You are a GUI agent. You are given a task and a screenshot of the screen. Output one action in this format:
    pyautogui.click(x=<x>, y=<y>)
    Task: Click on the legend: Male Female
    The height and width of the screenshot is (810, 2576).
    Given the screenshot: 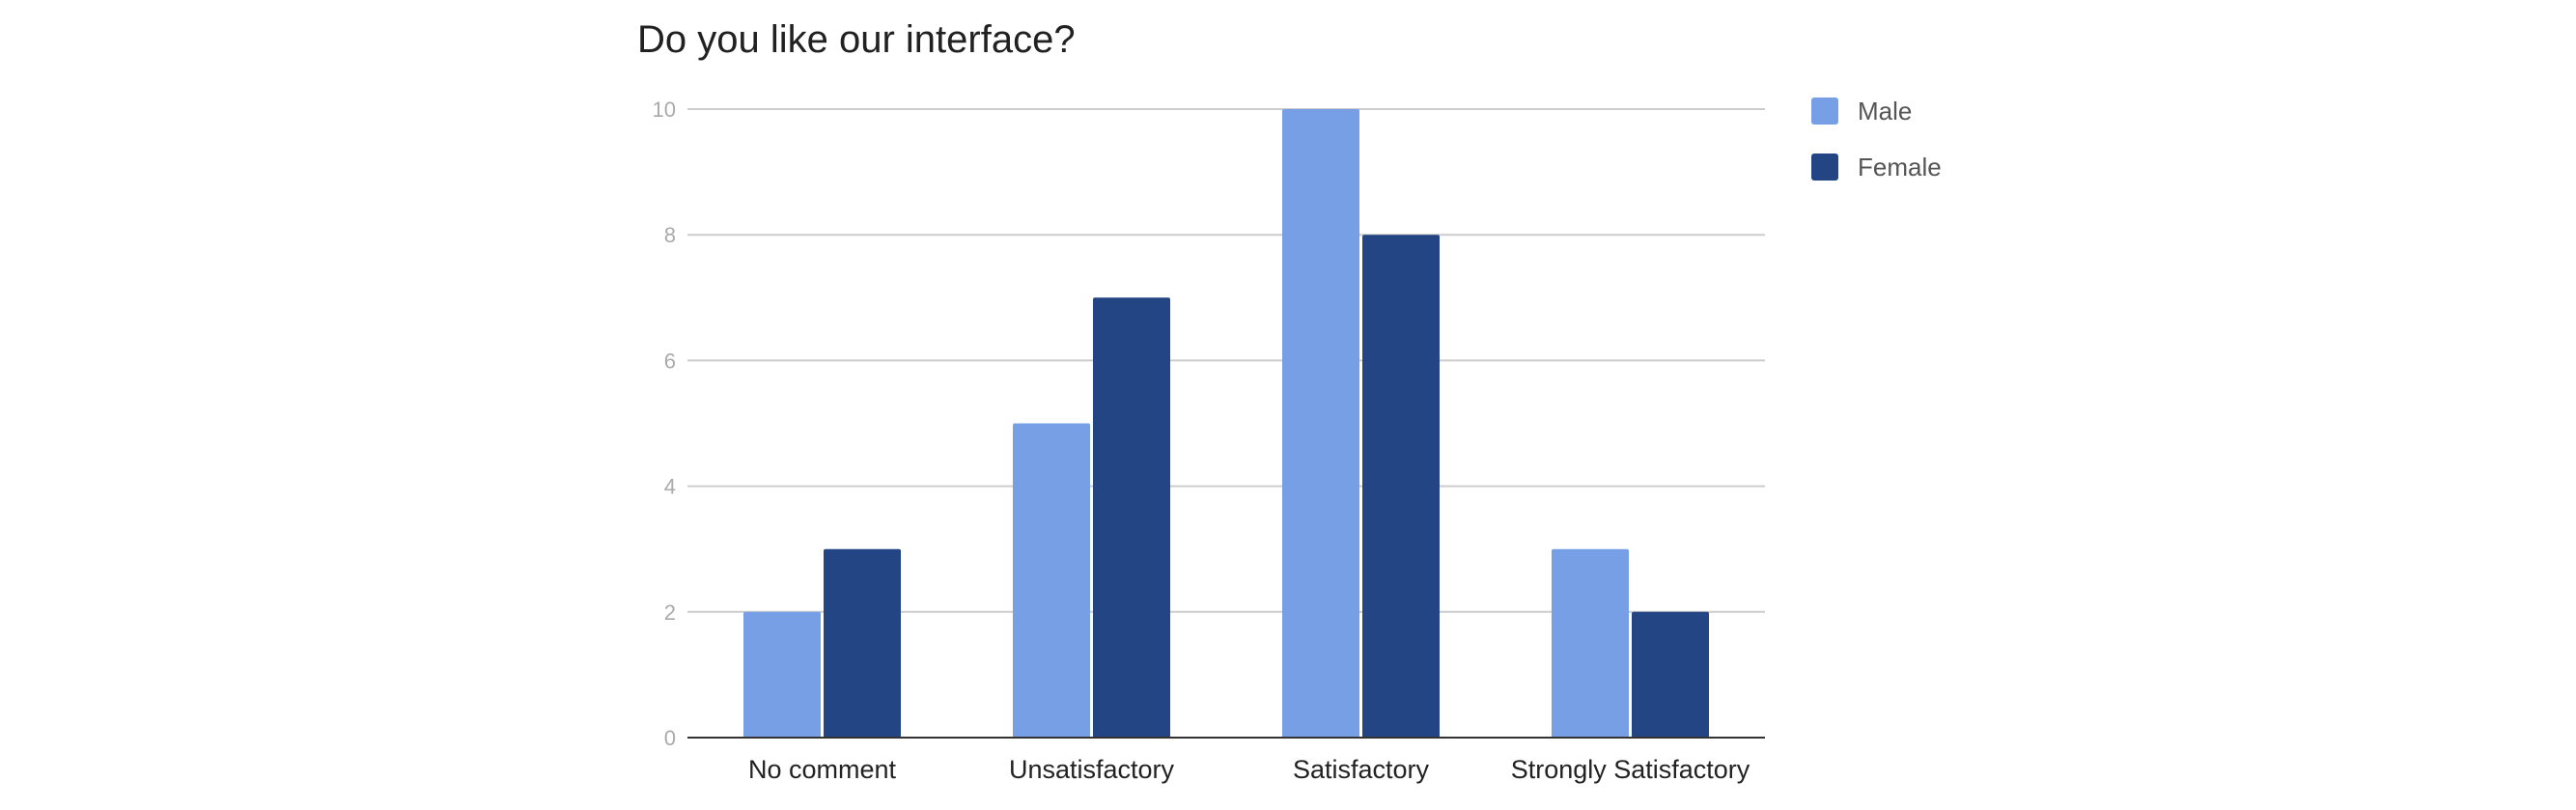 What is the action you would take?
    pyautogui.click(x=1877, y=140)
    